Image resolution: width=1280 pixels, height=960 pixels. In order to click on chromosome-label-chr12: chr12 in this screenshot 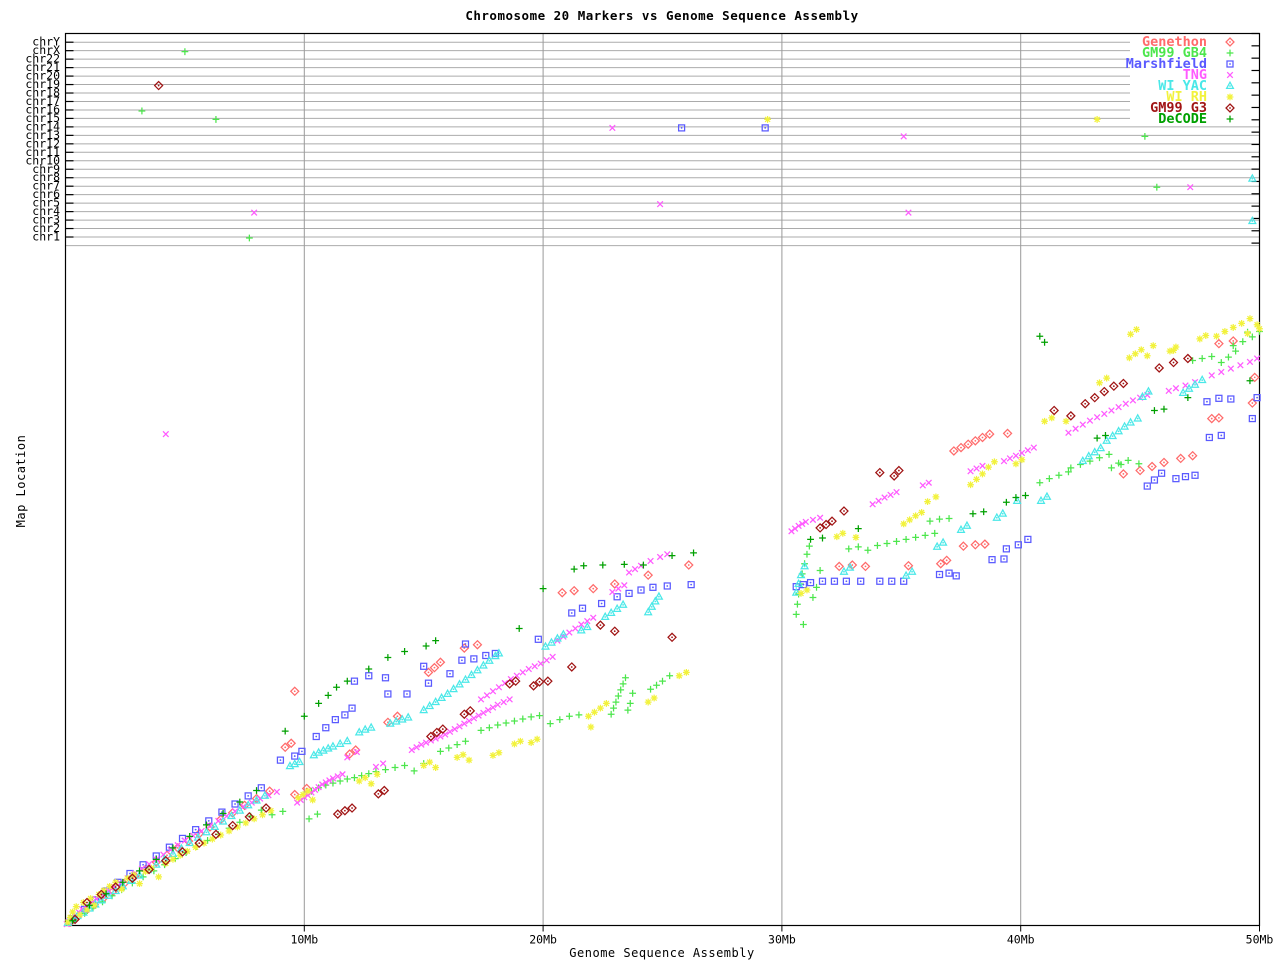, I will do `click(42, 143)`.